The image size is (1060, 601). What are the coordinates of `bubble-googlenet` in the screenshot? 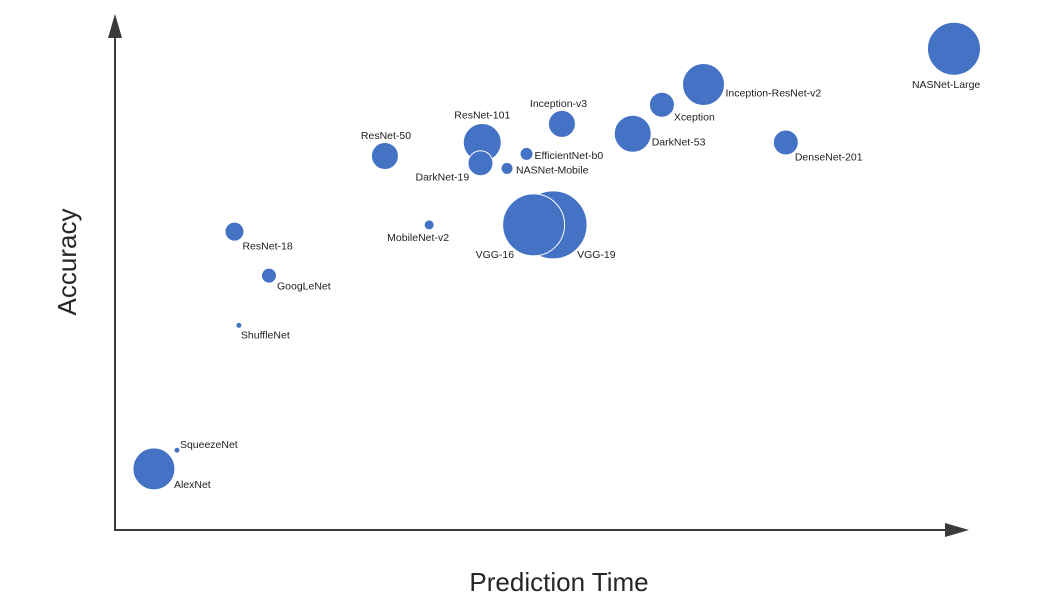 It's located at (268, 275).